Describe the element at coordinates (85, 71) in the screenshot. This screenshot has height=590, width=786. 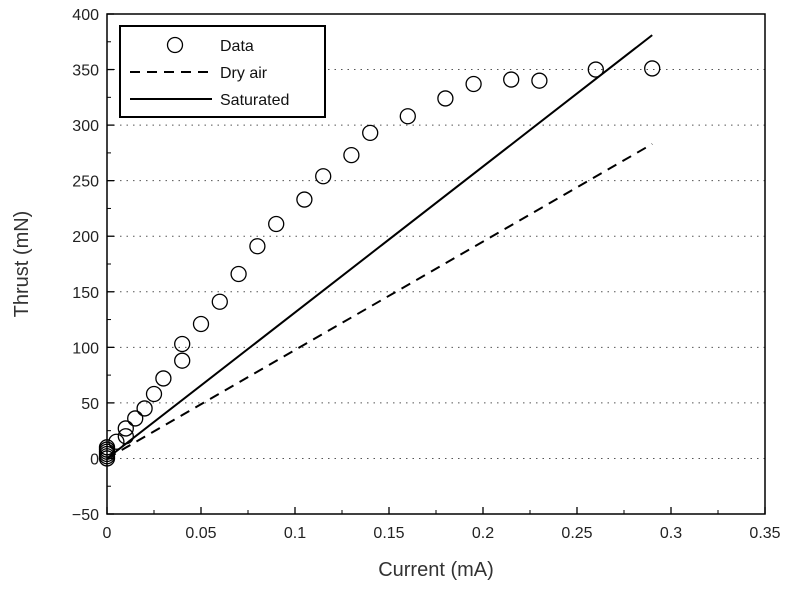
I see `y-tick-label: 350` at that location.